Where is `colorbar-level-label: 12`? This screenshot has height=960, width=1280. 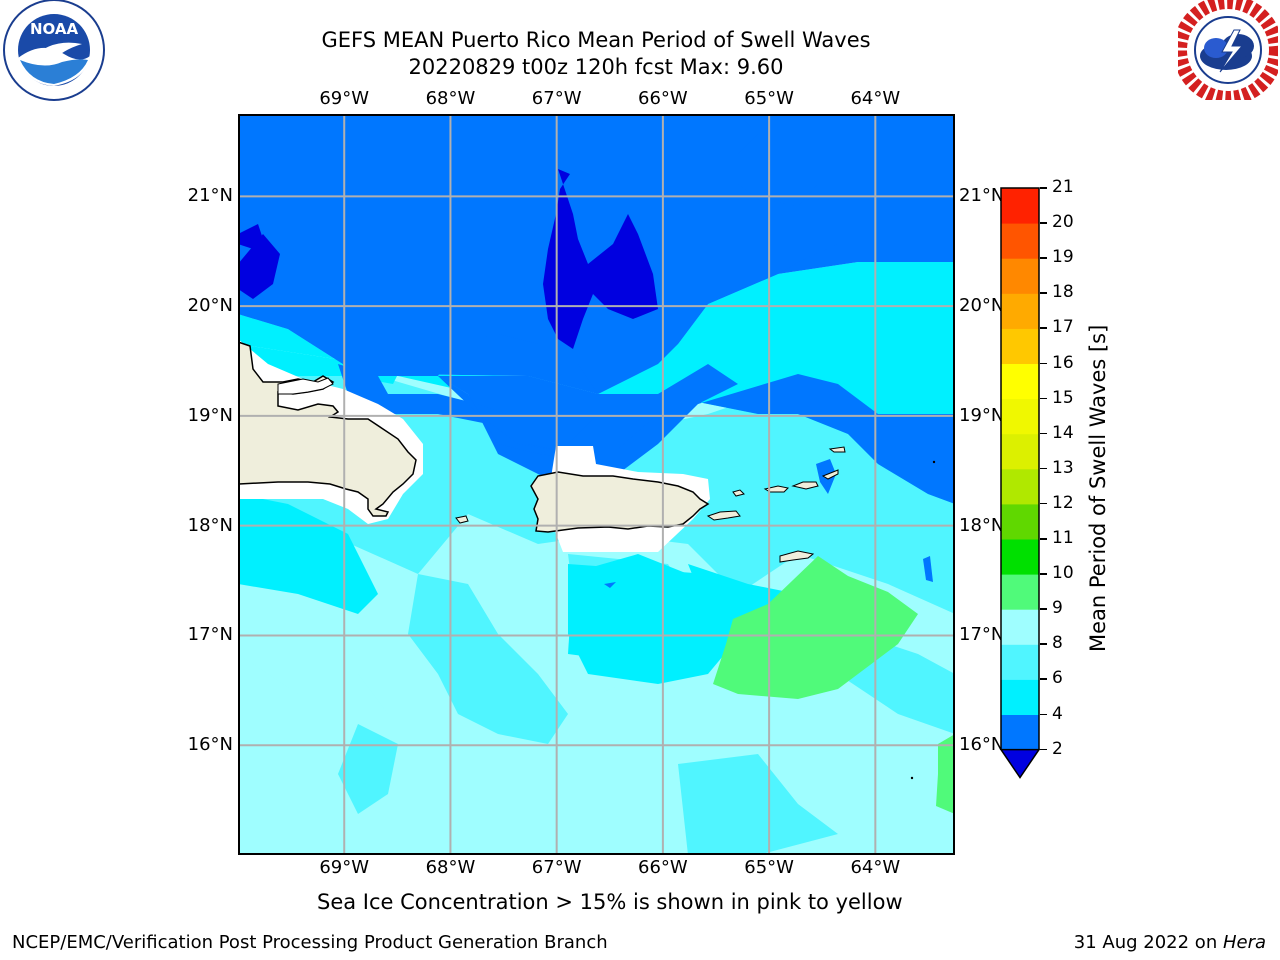 colorbar-level-label: 12 is located at coordinates (1063, 502).